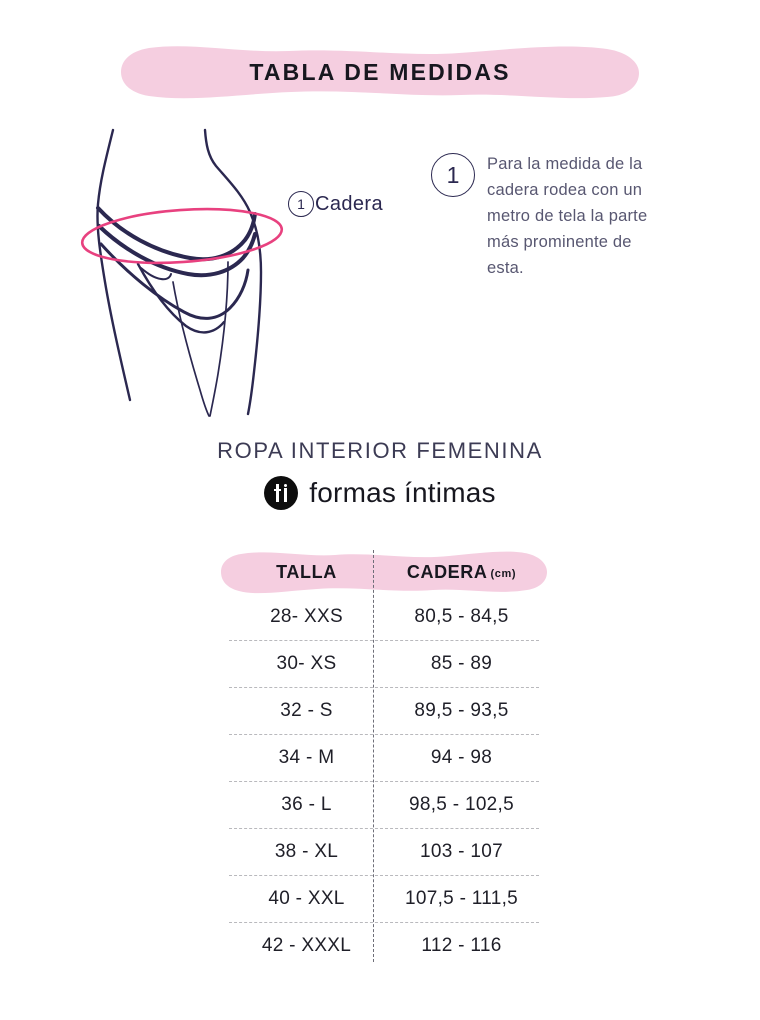 Image resolution: width=760 pixels, height=1020 pixels. What do you see at coordinates (461, 663) in the screenshot?
I see `cell-hip: 85 - 89` at bounding box center [461, 663].